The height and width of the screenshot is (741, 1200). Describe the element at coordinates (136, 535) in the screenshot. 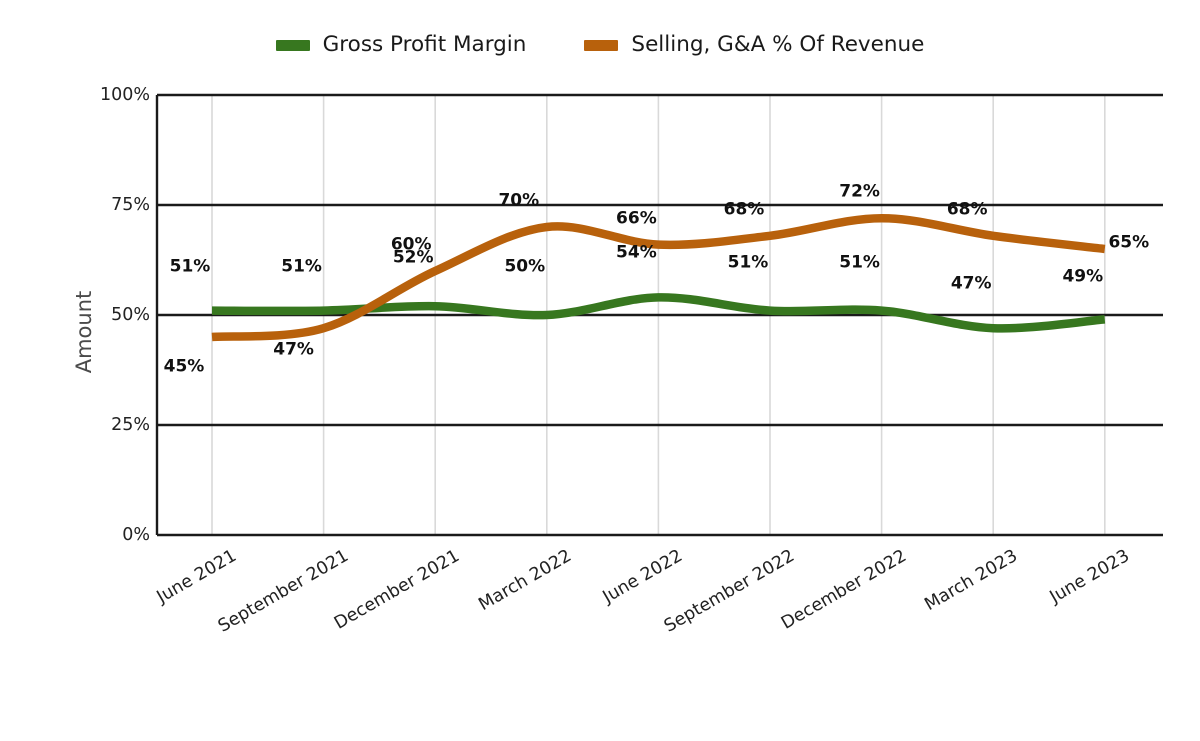

I see `y-tick-label: 0%` at that location.